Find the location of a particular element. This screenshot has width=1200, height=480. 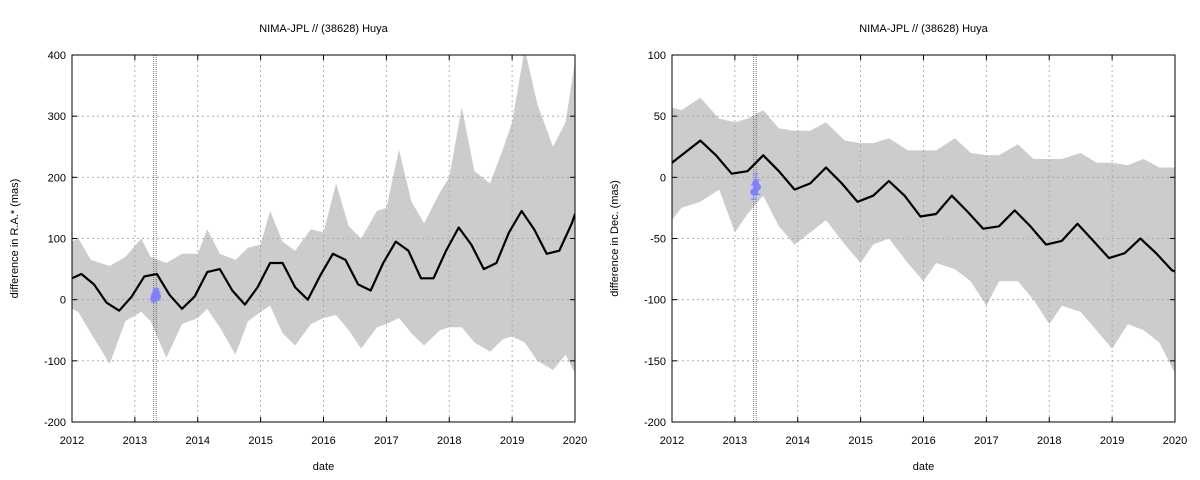

y-axis-label: difference in R.A.* (mas) is located at coordinates (15, 239).